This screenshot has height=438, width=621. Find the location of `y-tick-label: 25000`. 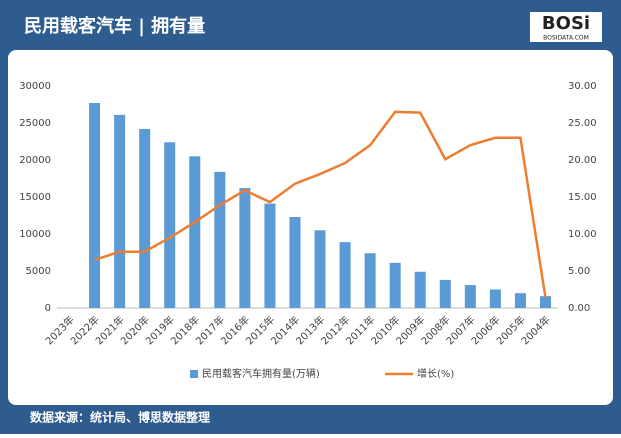

y-tick-label: 25000 is located at coordinates (35, 123).